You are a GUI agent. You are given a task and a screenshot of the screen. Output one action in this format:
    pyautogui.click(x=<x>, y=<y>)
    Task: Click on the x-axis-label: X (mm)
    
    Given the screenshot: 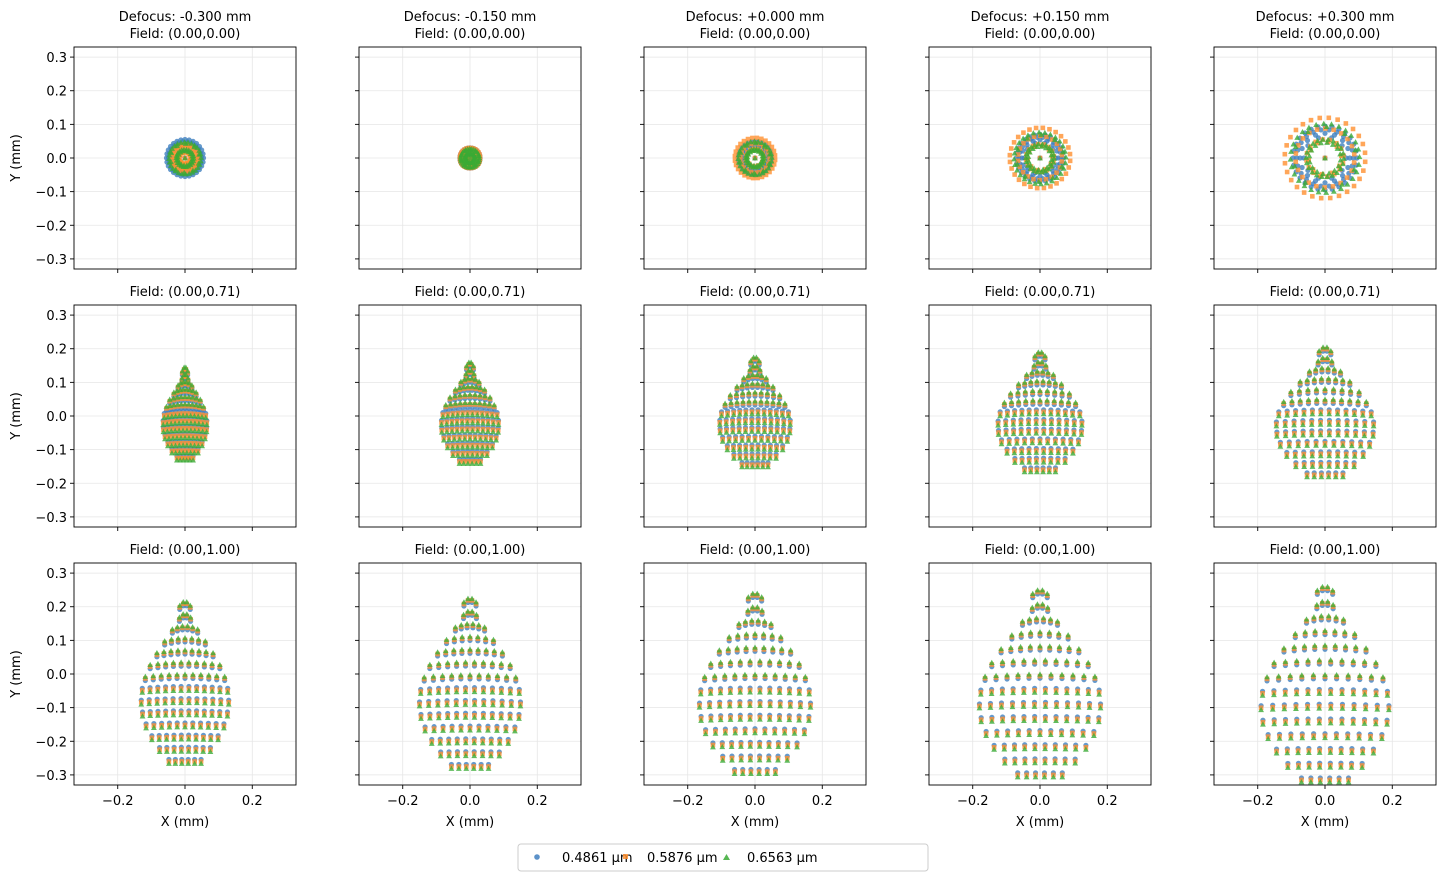 What is the action you would take?
    pyautogui.click(x=1040, y=822)
    